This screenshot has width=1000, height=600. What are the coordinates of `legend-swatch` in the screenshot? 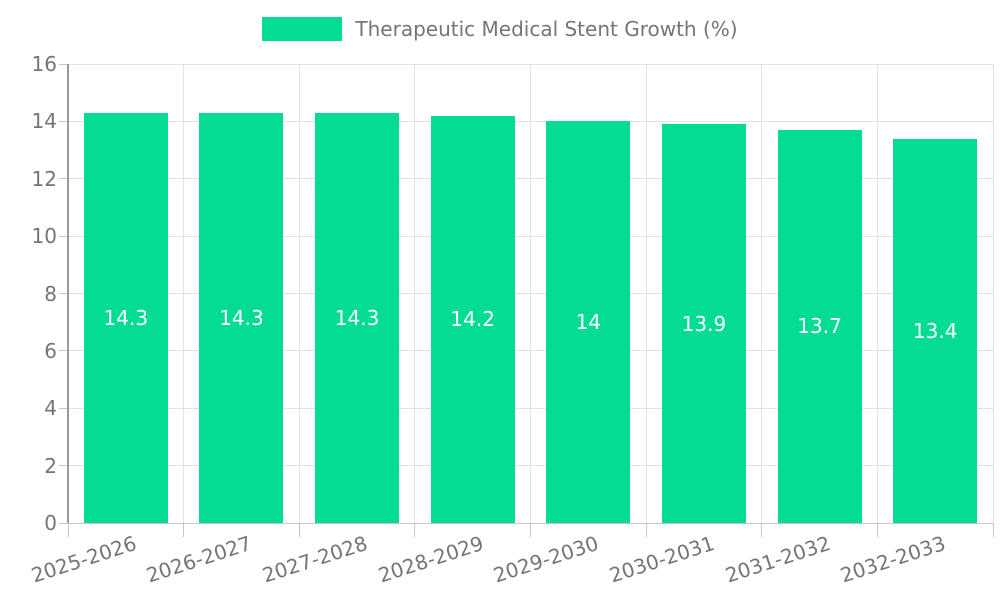 It's located at (302, 29).